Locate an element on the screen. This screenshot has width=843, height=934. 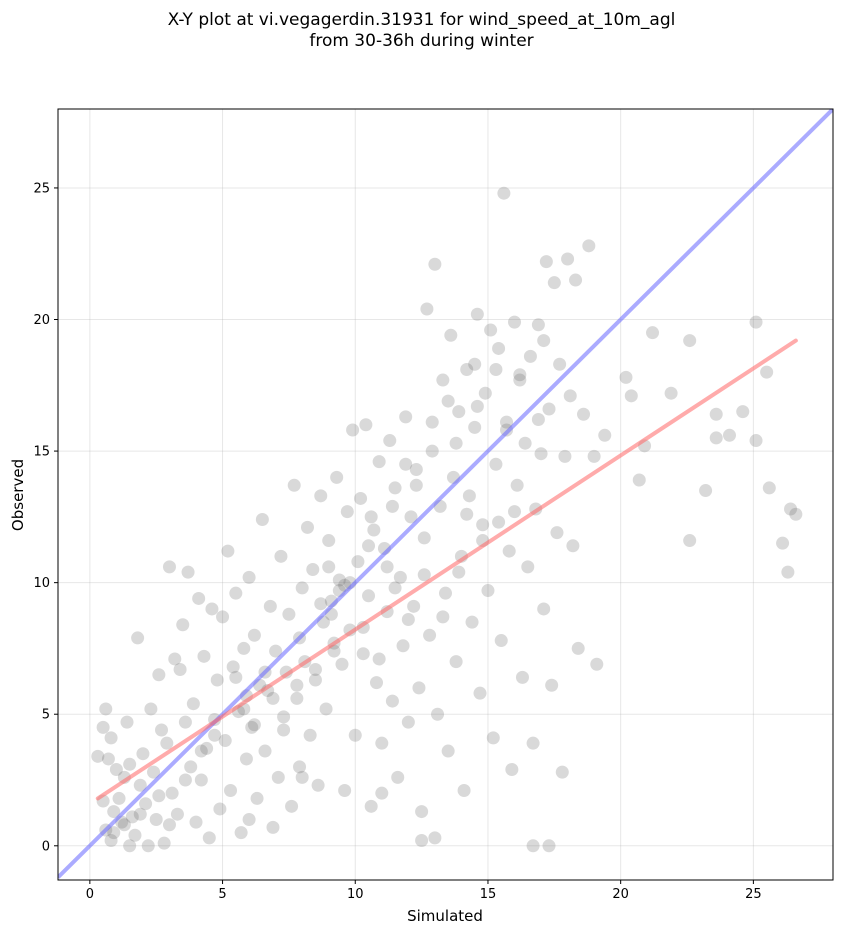
chart-title-line-2: from 30-36h during winter is located at coordinates (421, 41).